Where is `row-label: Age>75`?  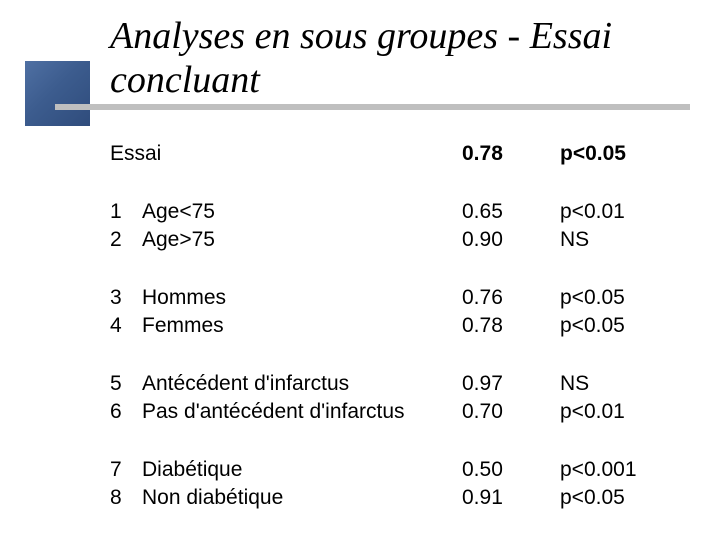 row-label: Age>75 is located at coordinates (178, 239).